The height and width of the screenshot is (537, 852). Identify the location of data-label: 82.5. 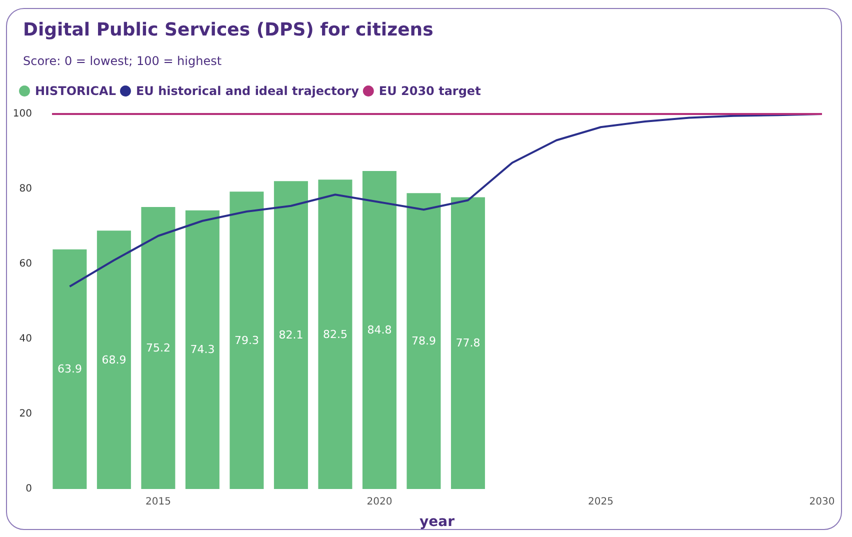
(335, 334).